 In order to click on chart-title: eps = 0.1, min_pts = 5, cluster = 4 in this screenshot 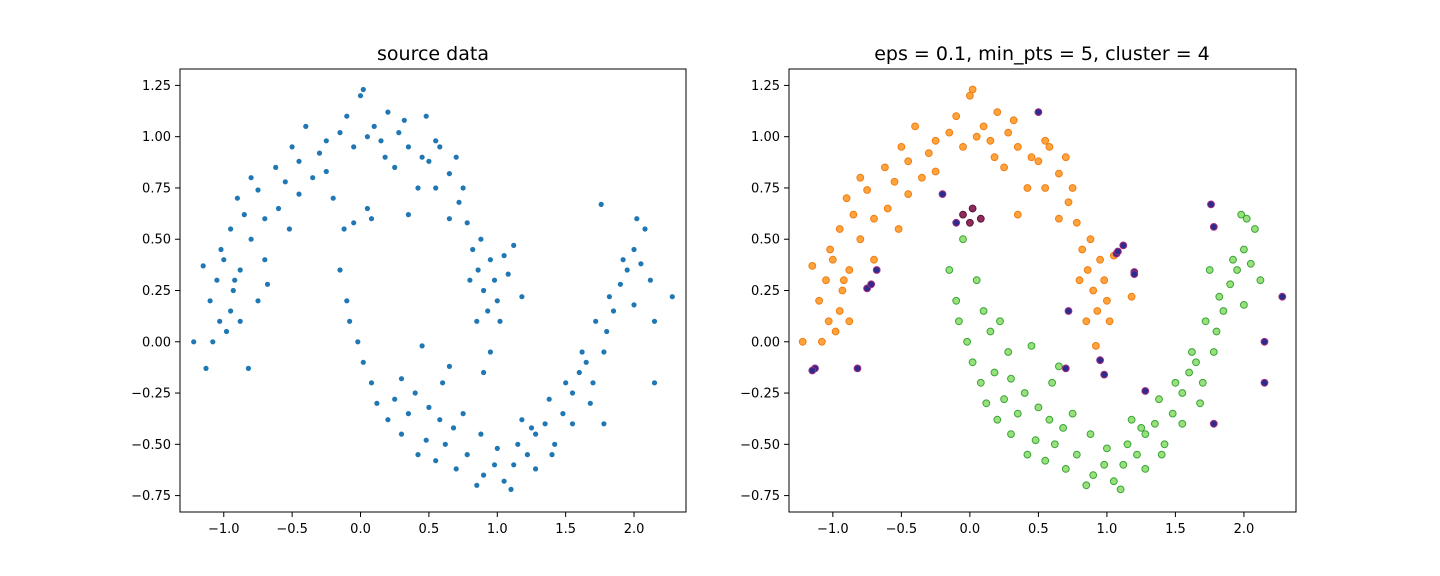, I will do `click(1042, 54)`.